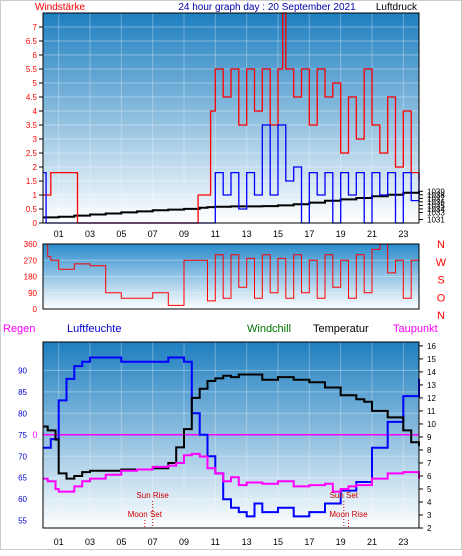 This screenshot has height=556, width=462. I want to click on wind-x-tick-label: 17, so click(309, 234).